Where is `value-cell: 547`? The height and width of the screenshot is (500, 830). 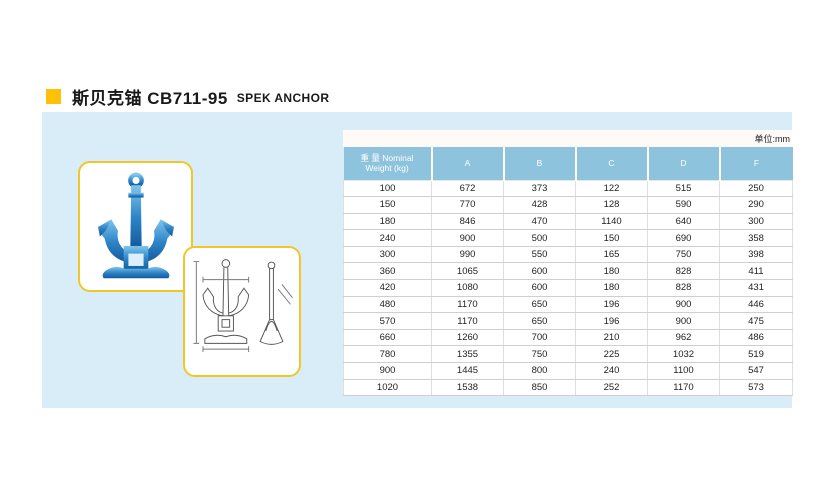 value-cell: 547 is located at coordinates (756, 371).